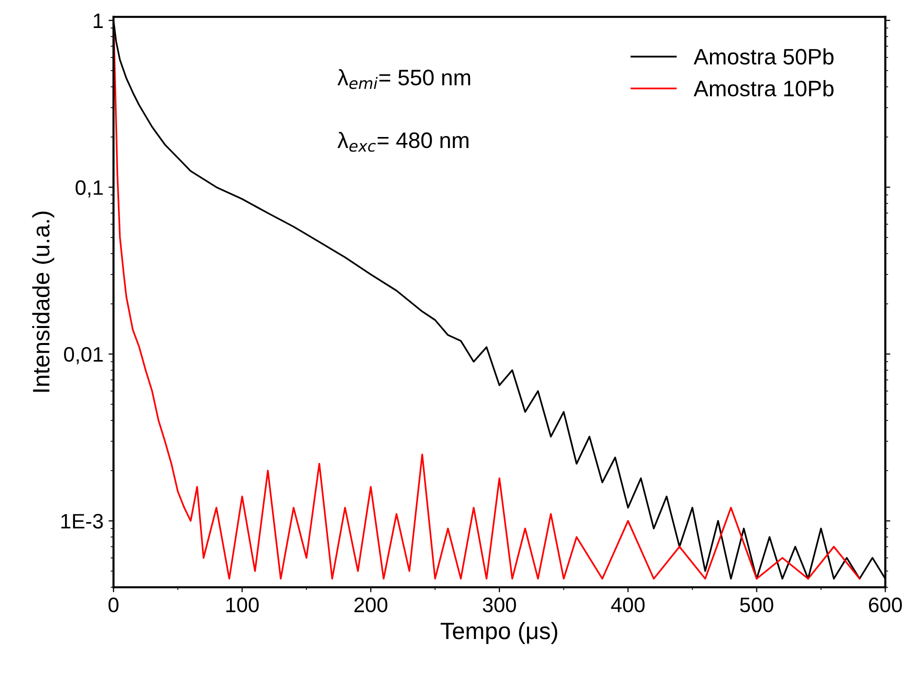 This screenshot has width=908, height=675. What do you see at coordinates (628, 605) in the screenshot?
I see `x-tick-label: 400` at bounding box center [628, 605].